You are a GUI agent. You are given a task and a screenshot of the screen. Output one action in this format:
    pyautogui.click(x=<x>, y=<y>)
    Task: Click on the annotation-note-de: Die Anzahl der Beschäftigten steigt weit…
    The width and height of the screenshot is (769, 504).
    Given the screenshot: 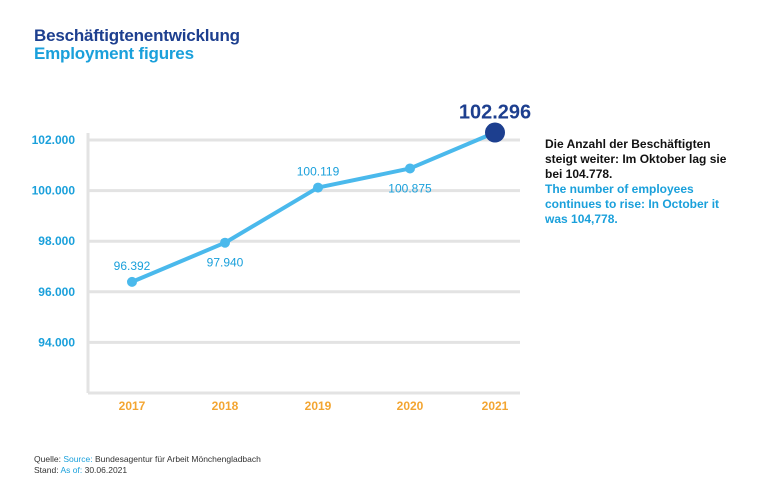 What is the action you would take?
    pyautogui.click(x=636, y=159)
    